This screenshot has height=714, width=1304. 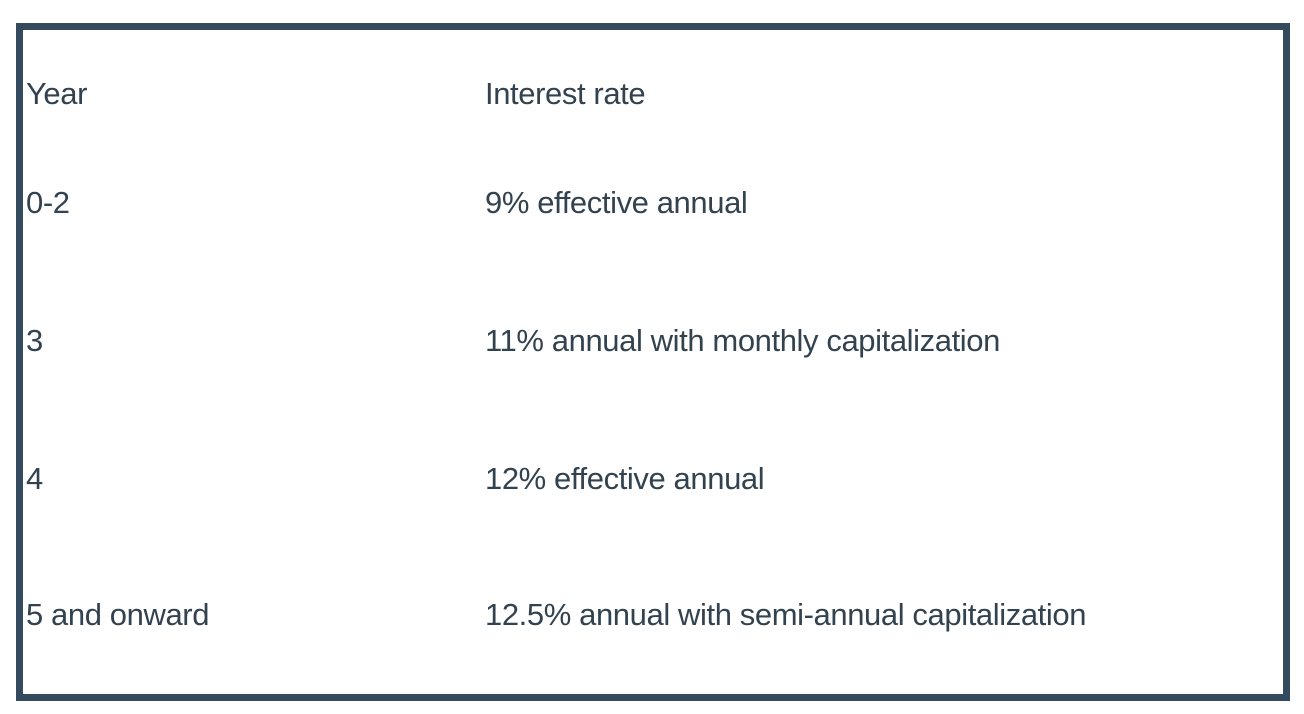 What do you see at coordinates (57, 94) in the screenshot?
I see `column-header-year: Year` at bounding box center [57, 94].